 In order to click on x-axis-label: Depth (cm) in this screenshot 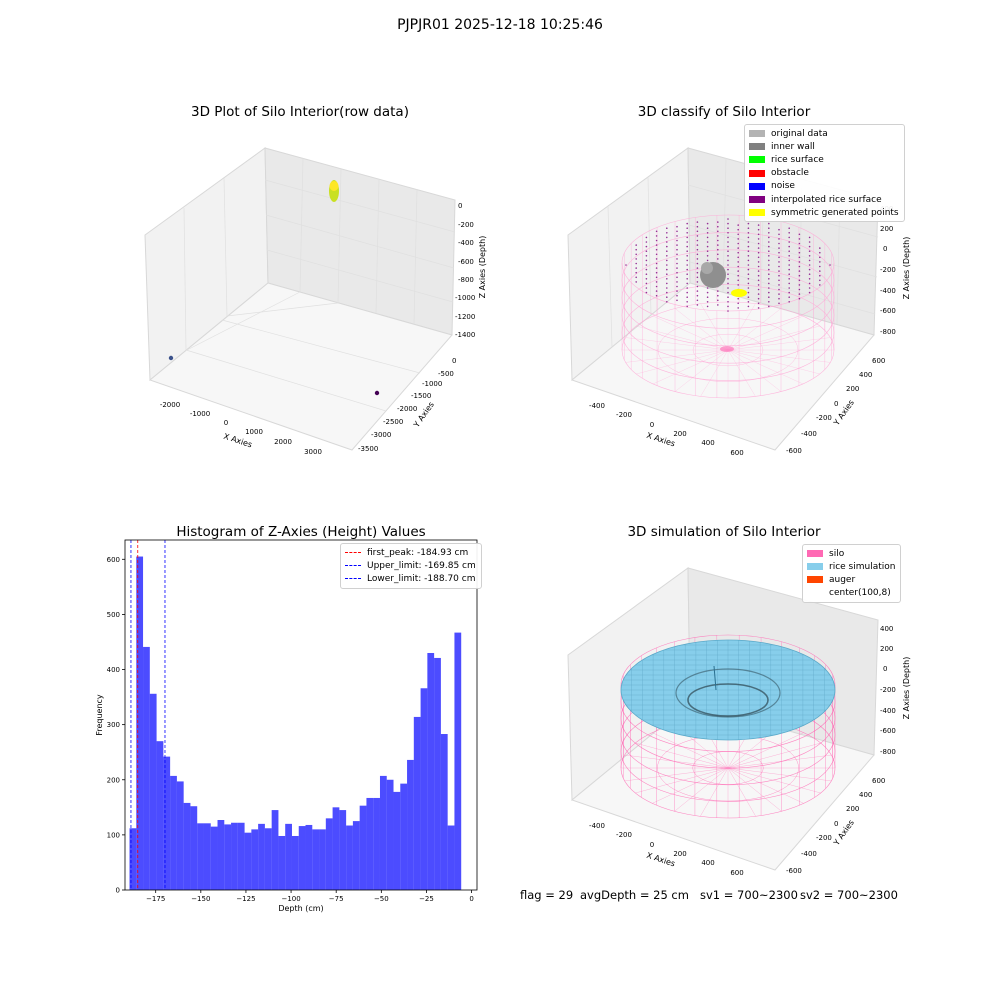, I will do `click(300, 908)`.